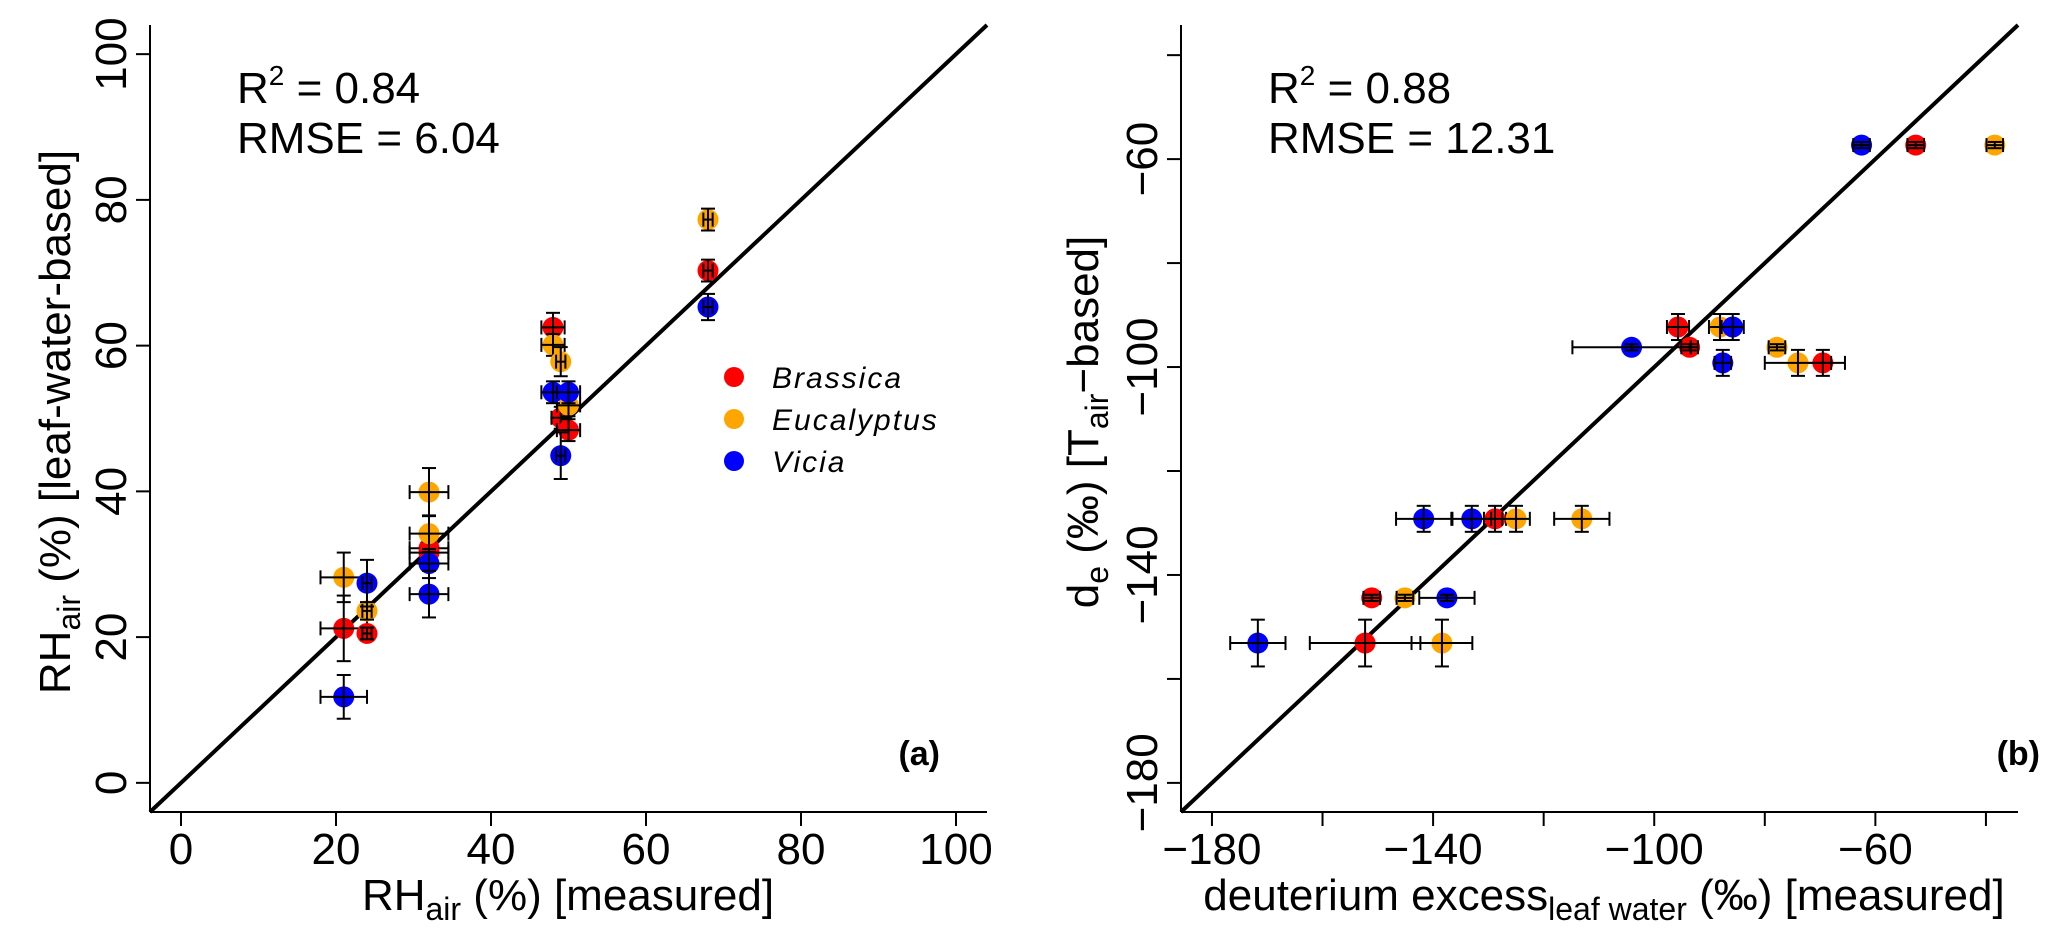 The height and width of the screenshot is (936, 2067). What do you see at coordinates (111, 53) in the screenshot?
I see `panel-a-y-tick-label: 100` at bounding box center [111, 53].